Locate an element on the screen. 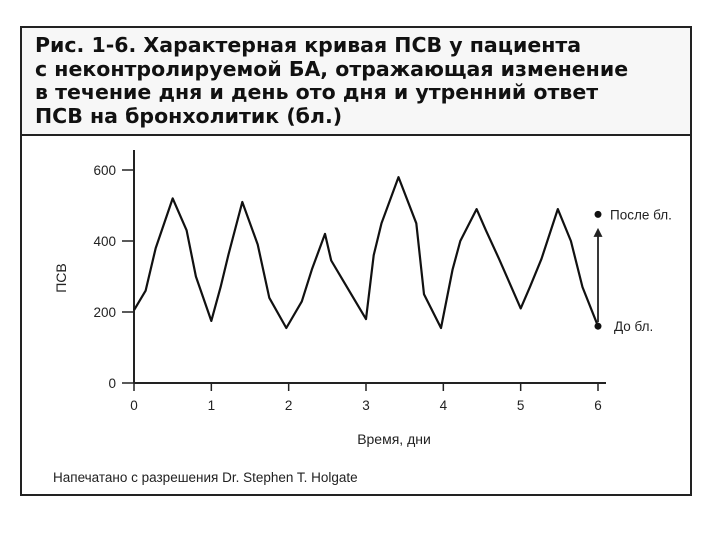 The height and width of the screenshot is (540, 720). x-tick-label: 5 is located at coordinates (521, 405).